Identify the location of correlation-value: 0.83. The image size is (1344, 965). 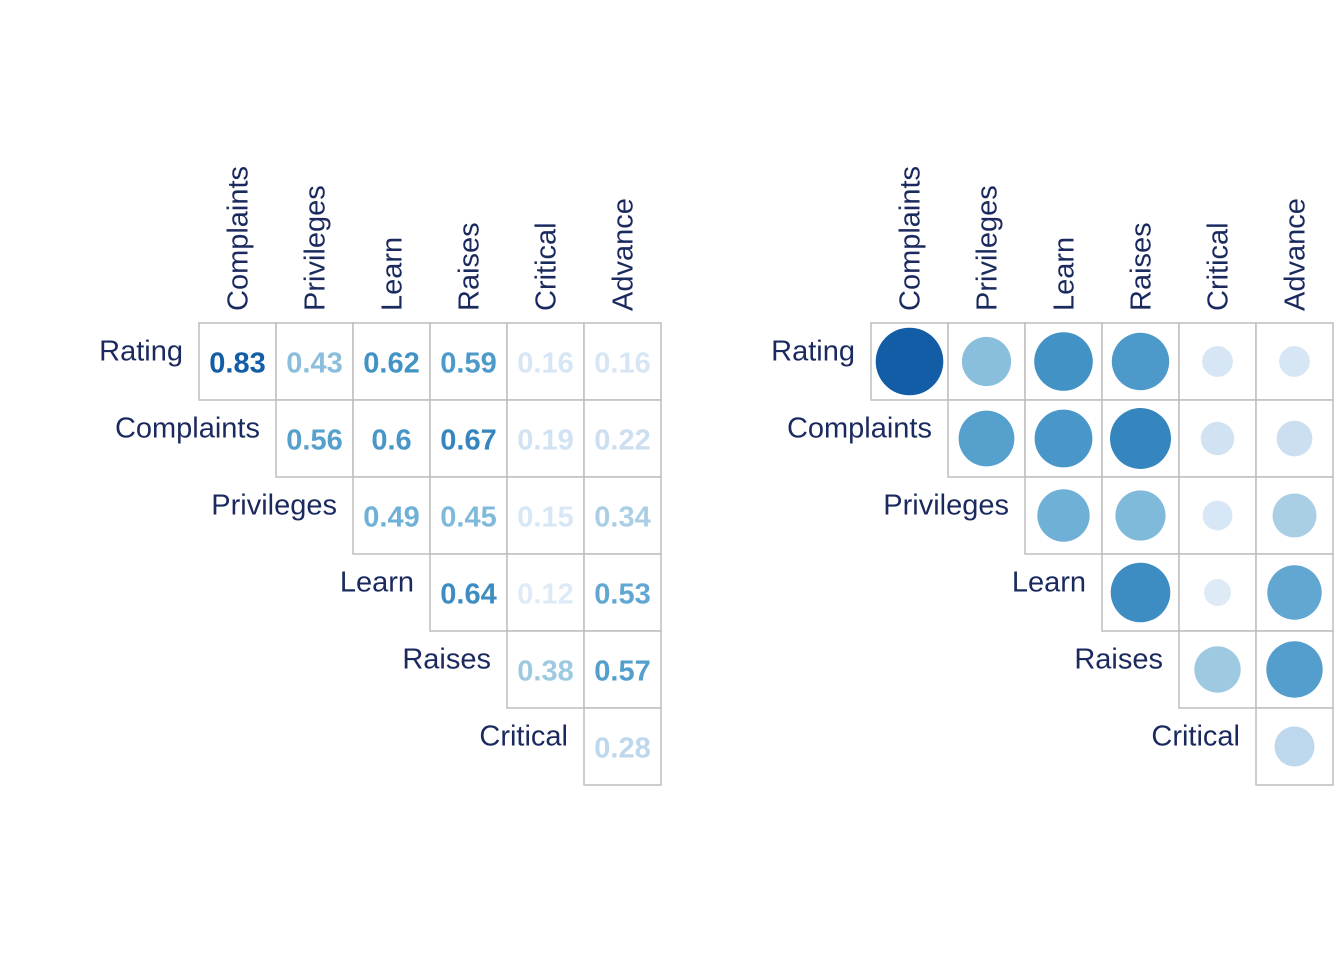
(237, 364).